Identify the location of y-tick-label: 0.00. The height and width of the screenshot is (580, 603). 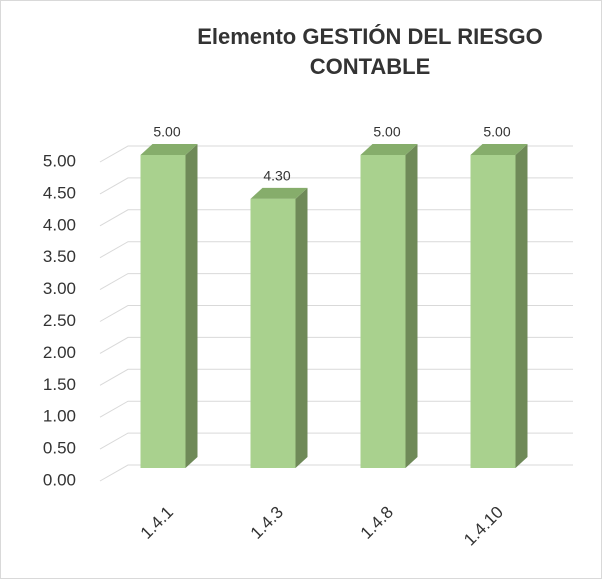
(59, 479).